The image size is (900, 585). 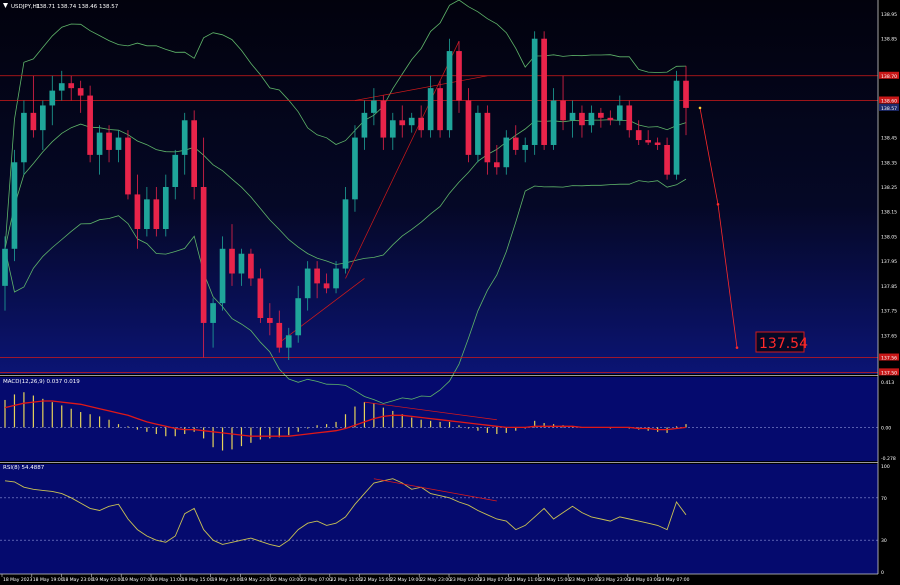 I want to click on price-axis-label: 138.57, so click(x=889, y=109).